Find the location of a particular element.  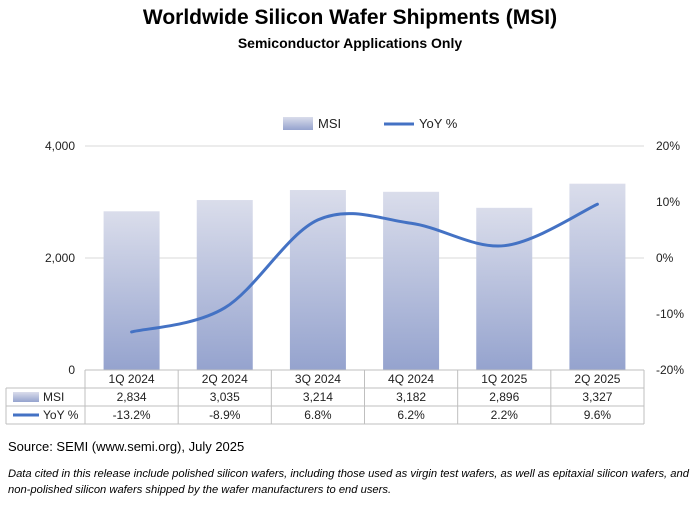

x-axis-tick-label: 3Q 2024 is located at coordinates (318, 379).